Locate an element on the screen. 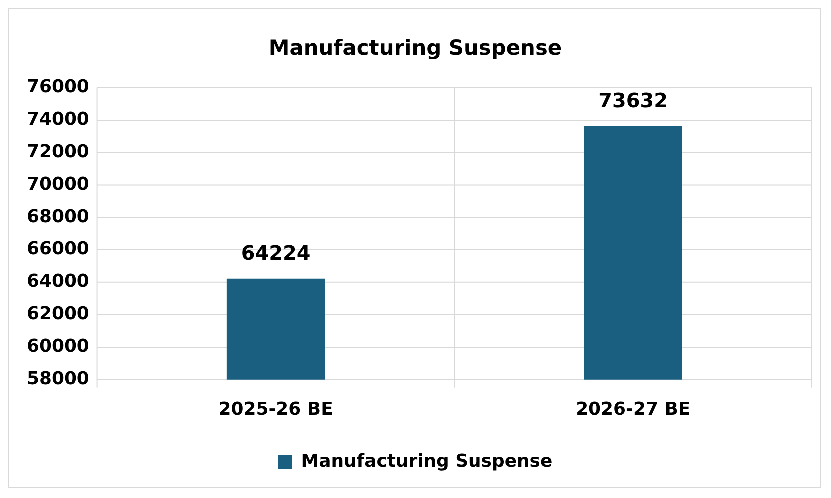  y-tick-label: 64000 is located at coordinates (58, 281).